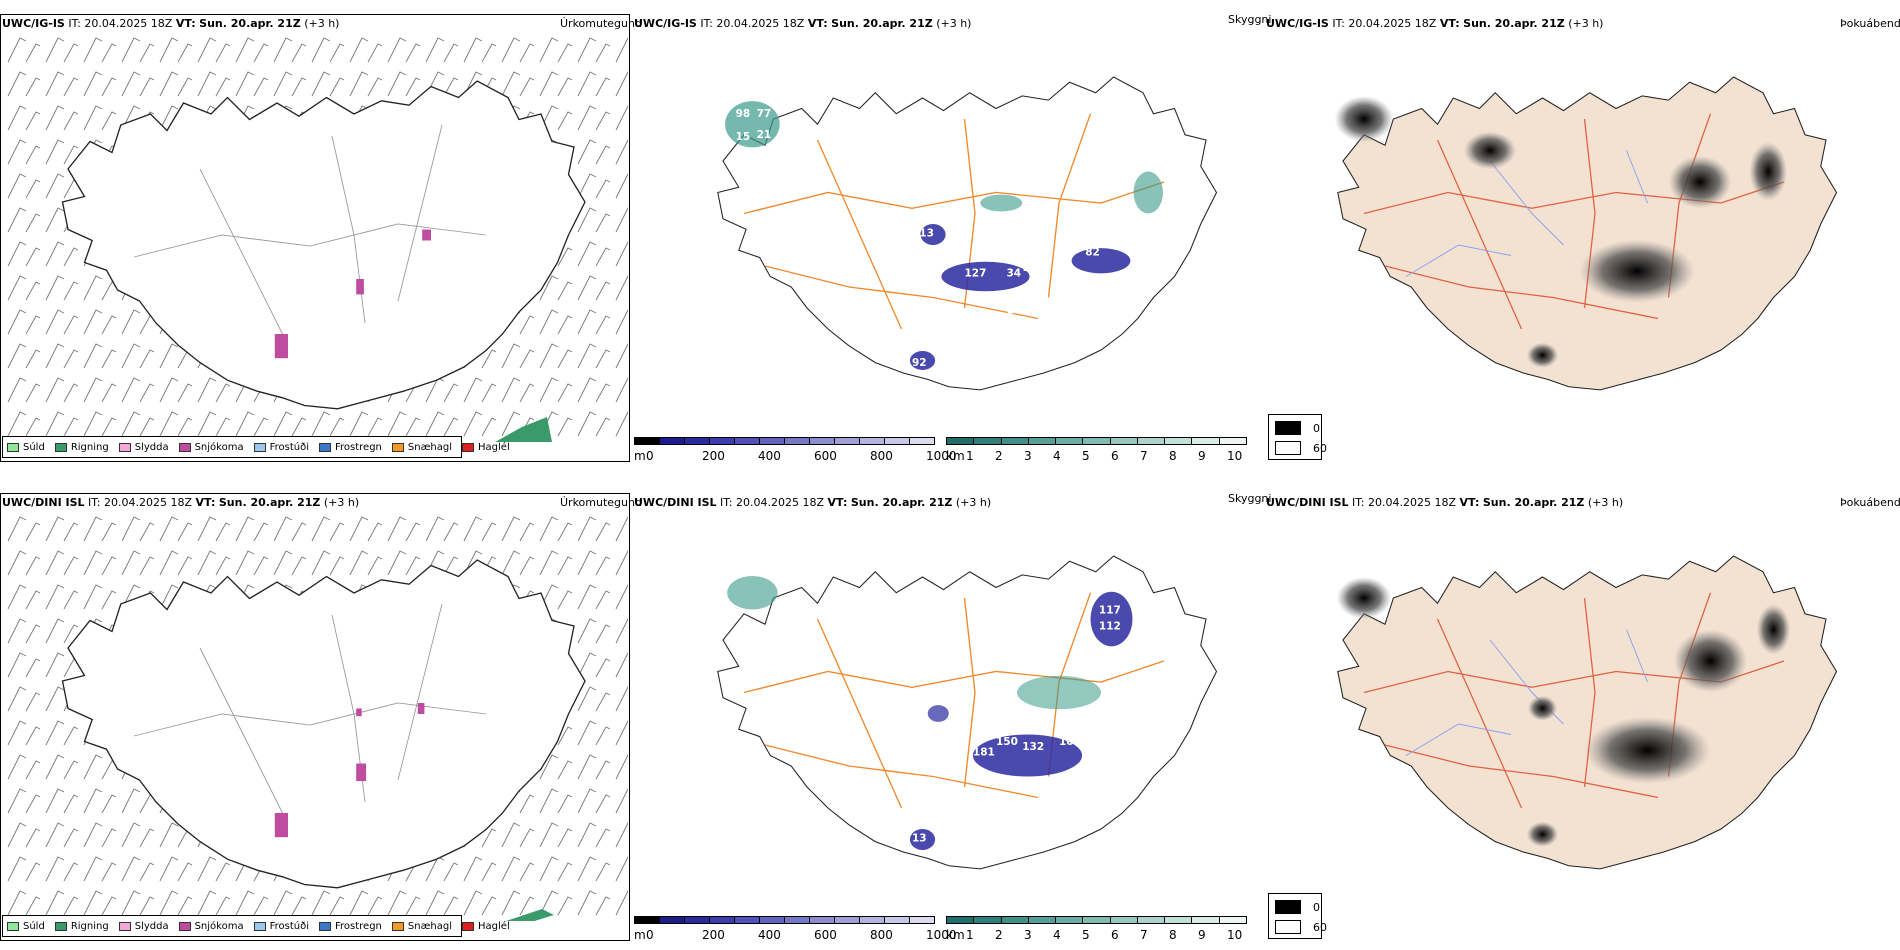 The height and width of the screenshot is (950, 1900). Describe the element at coordinates (1086, 456) in the screenshot. I see `colorbar-tick-label: 5` at that location.